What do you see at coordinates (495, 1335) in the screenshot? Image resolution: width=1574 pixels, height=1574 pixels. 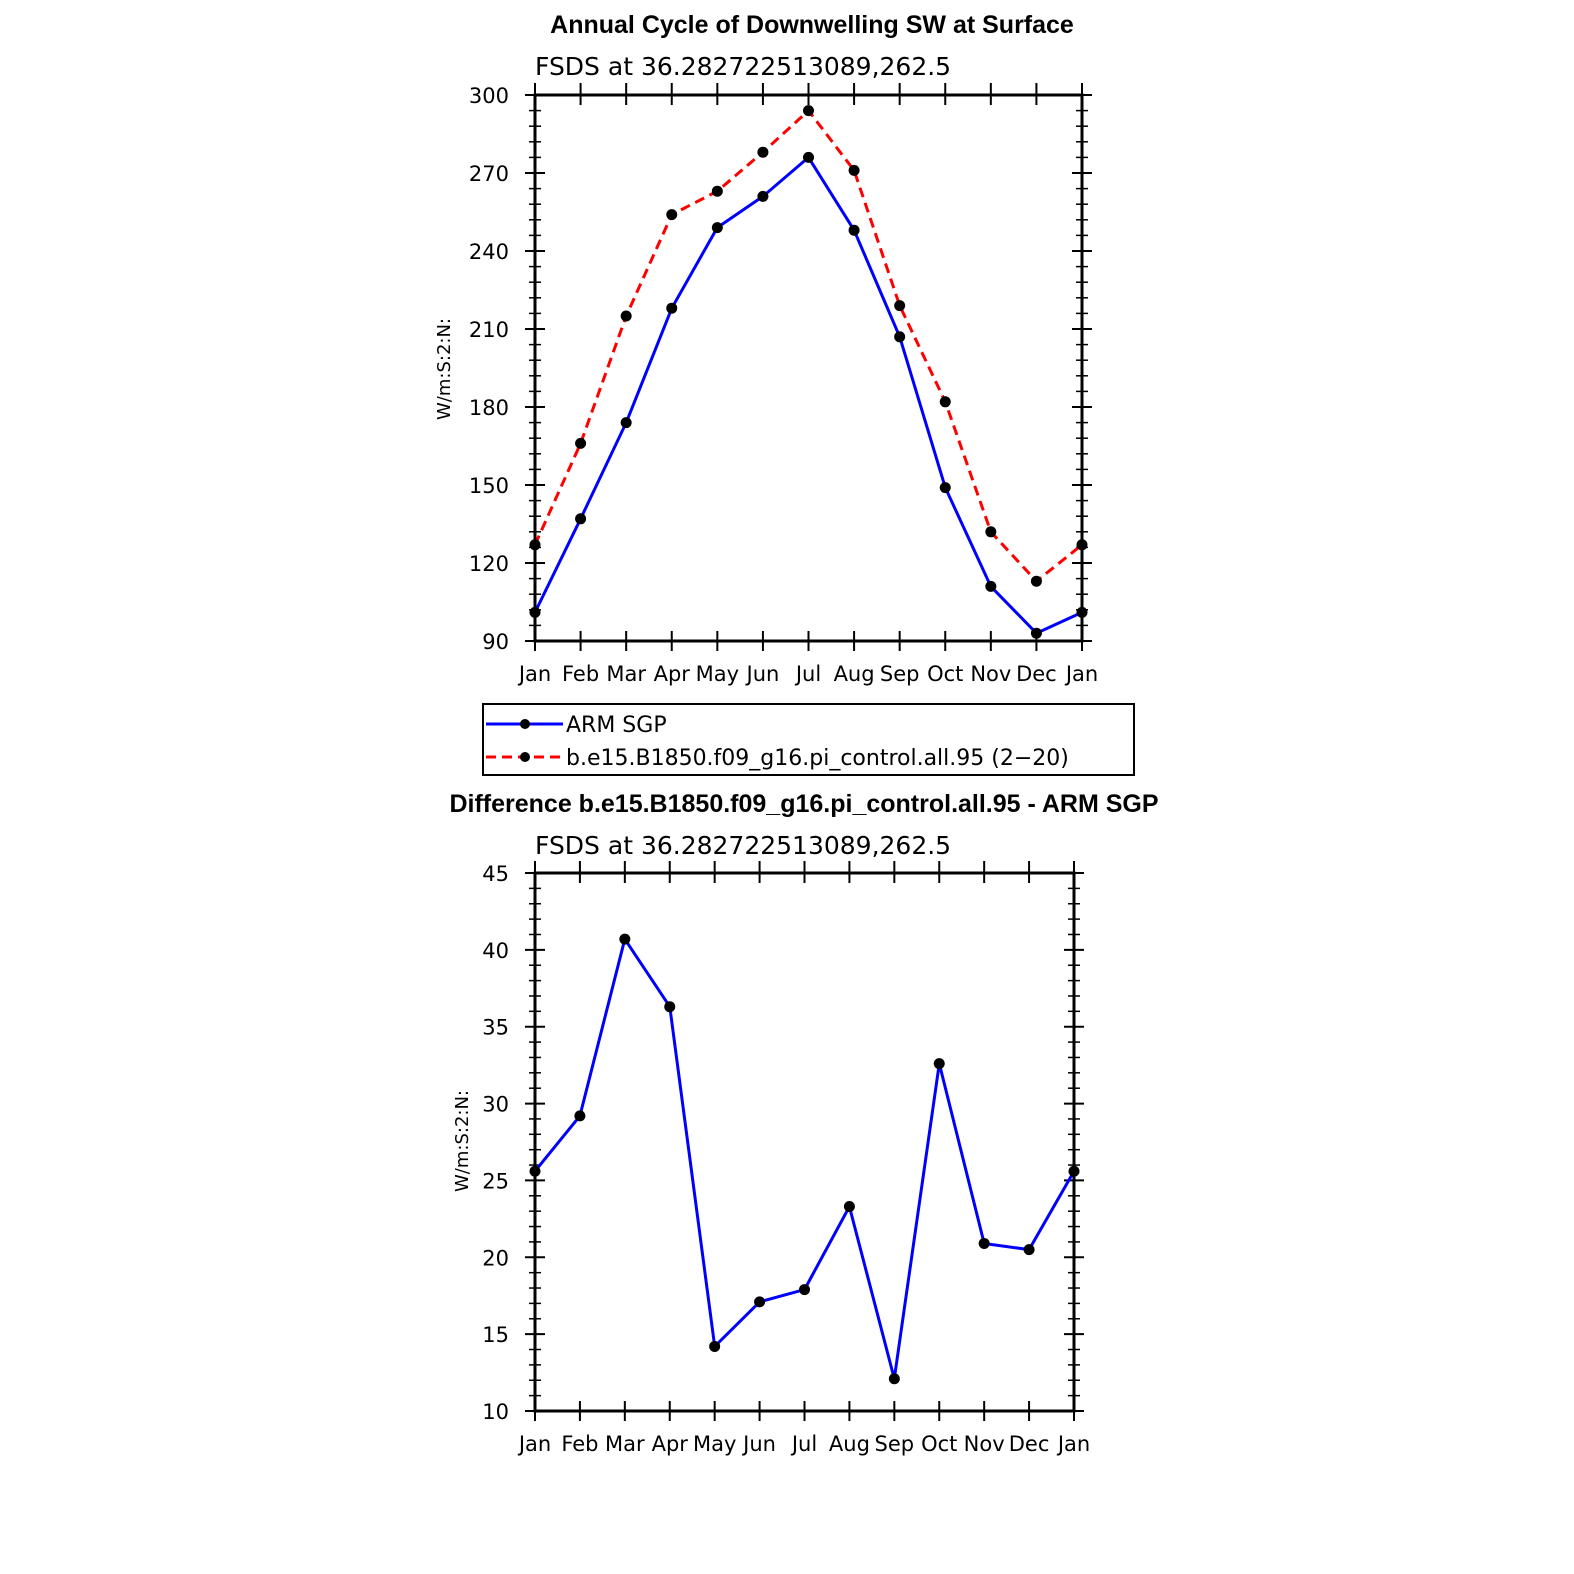 I see `y-tick-label: 15` at bounding box center [495, 1335].